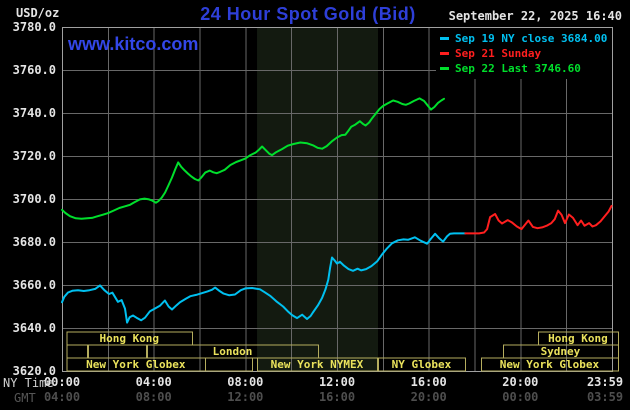 Image resolution: width=630 pixels, height=410 pixels. Describe the element at coordinates (34, 113) in the screenshot. I see `y-tick-3740.0: 3740.0` at that location.